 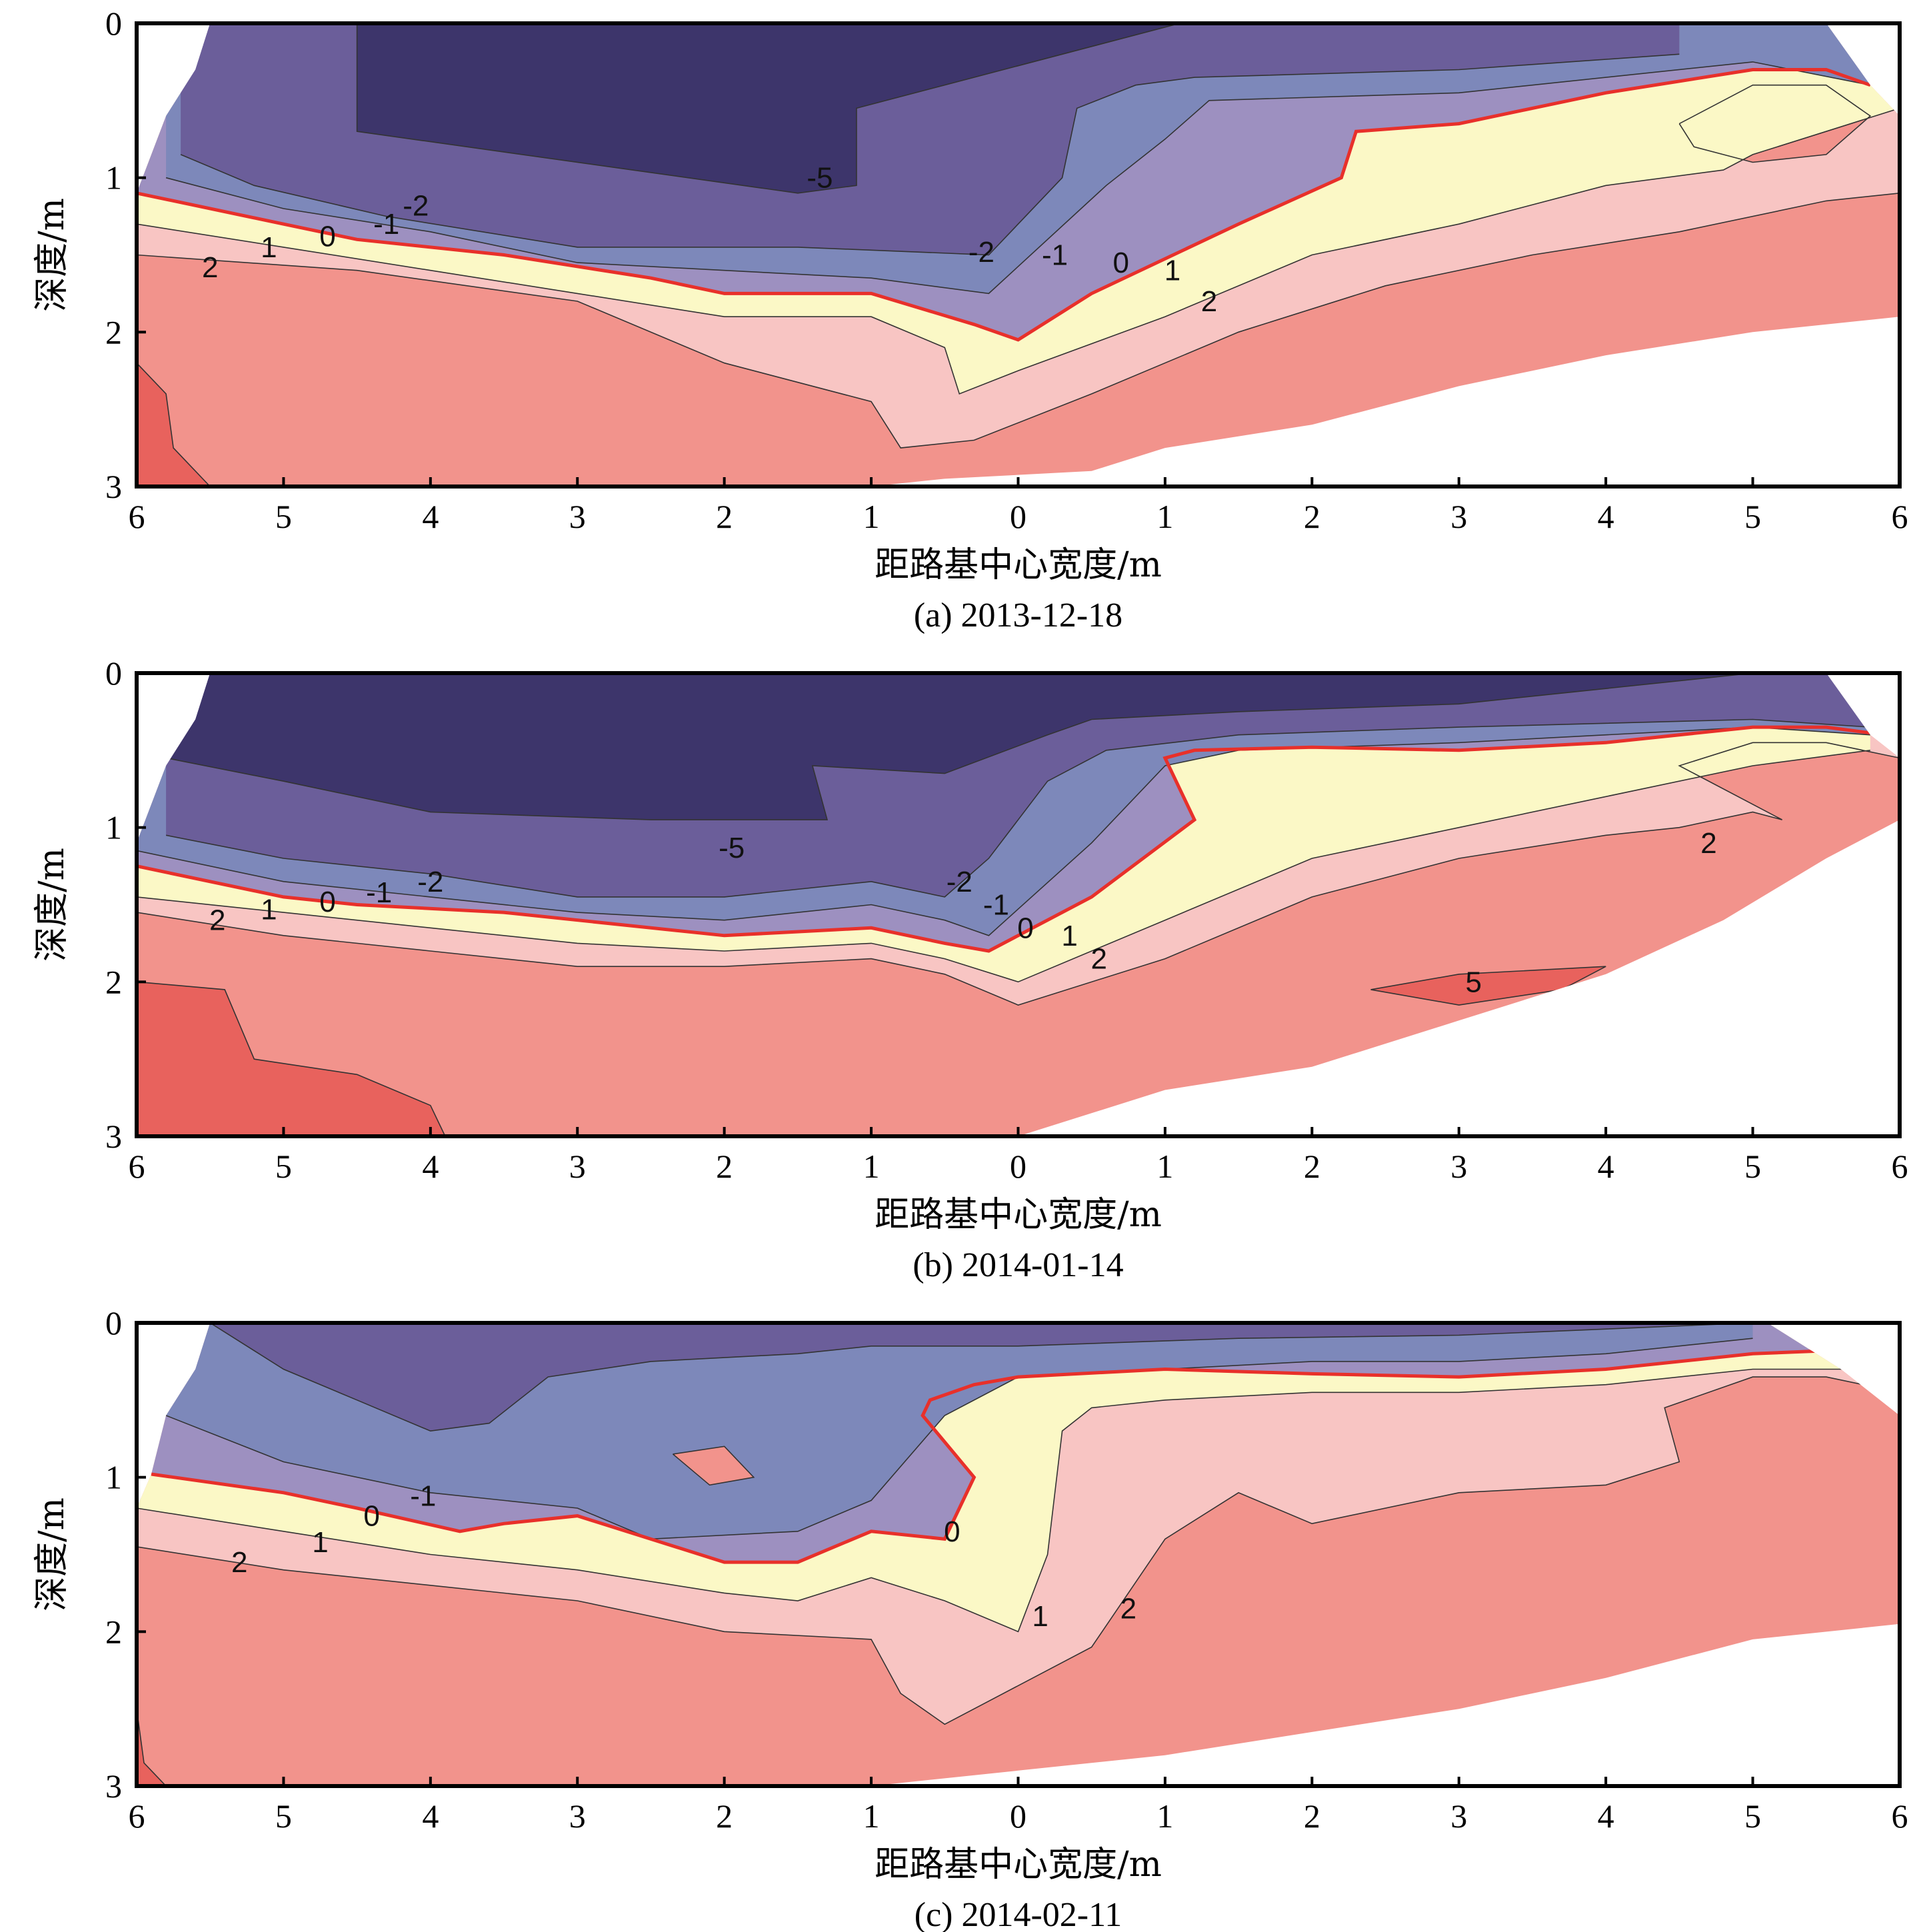 I want to click on y-tick-label: 3, so click(x=113, y=486).